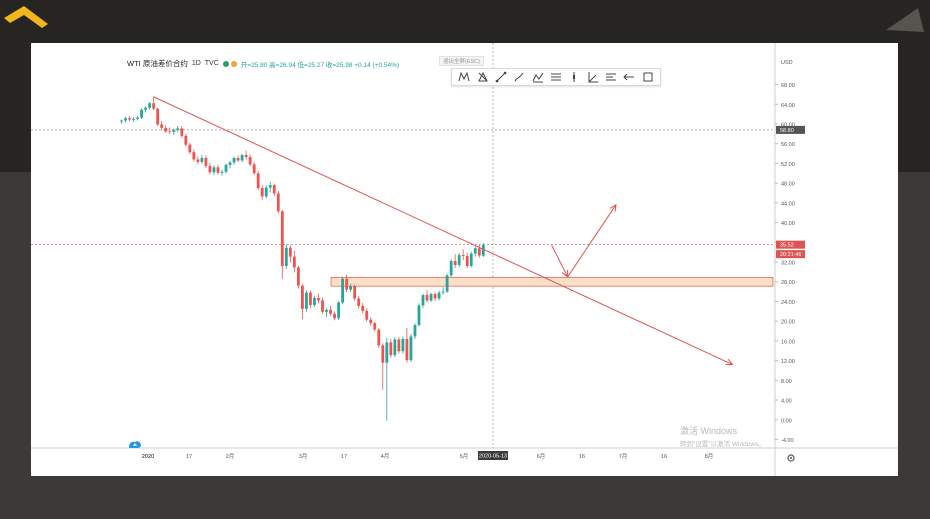 The width and height of the screenshot is (930, 519). I want to click on fib-icon, so click(556, 77).